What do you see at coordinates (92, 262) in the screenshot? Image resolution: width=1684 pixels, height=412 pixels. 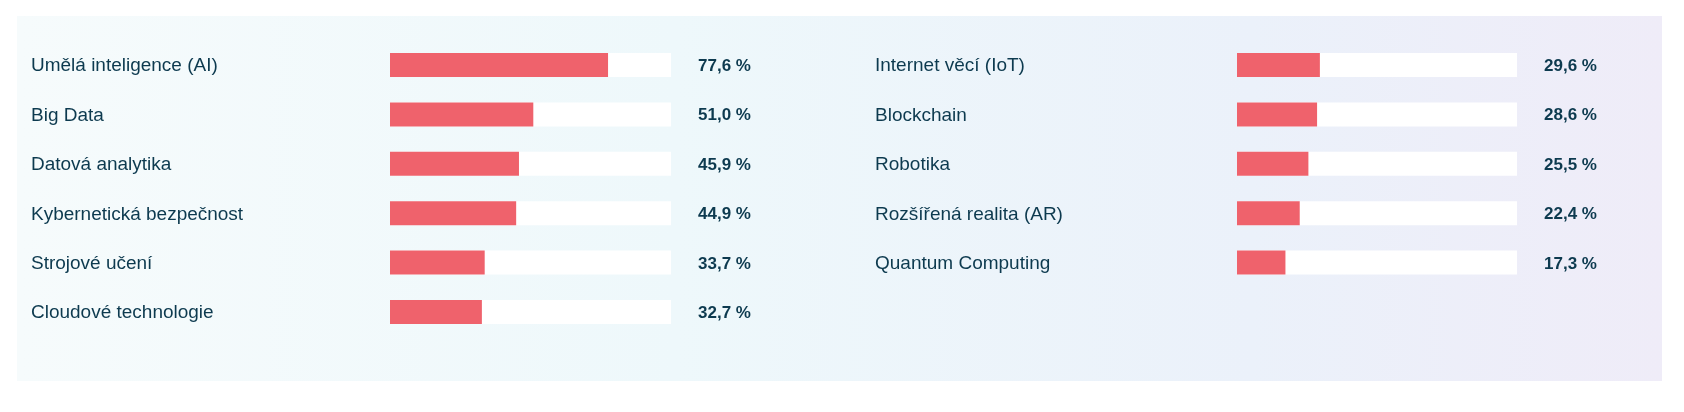 I see `y-tick-label: Strojové učení` at bounding box center [92, 262].